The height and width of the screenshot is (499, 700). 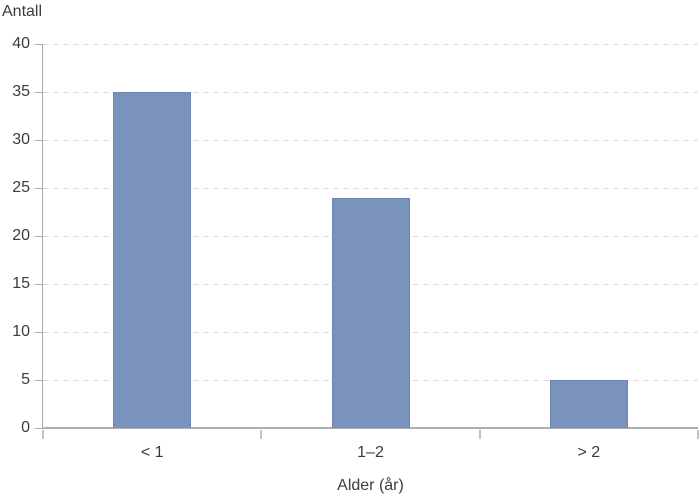 I want to click on y-axis-tick-label: 5, so click(x=25, y=379).